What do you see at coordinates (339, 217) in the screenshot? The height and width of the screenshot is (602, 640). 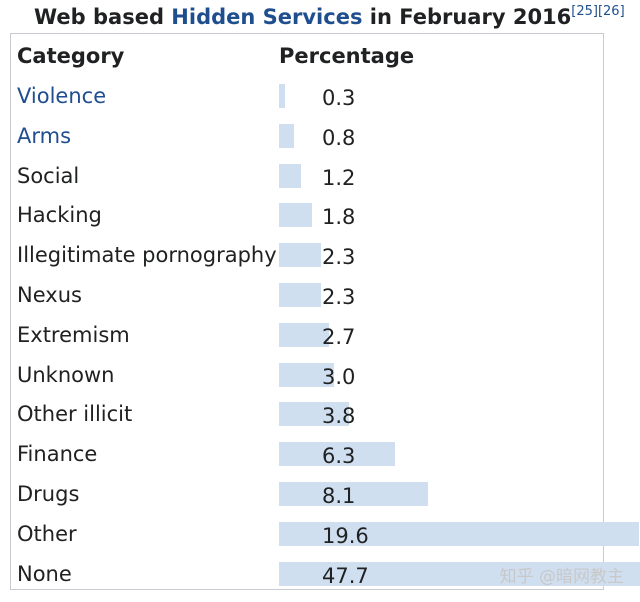 I see `value-label-hacking: 1.8` at bounding box center [339, 217].